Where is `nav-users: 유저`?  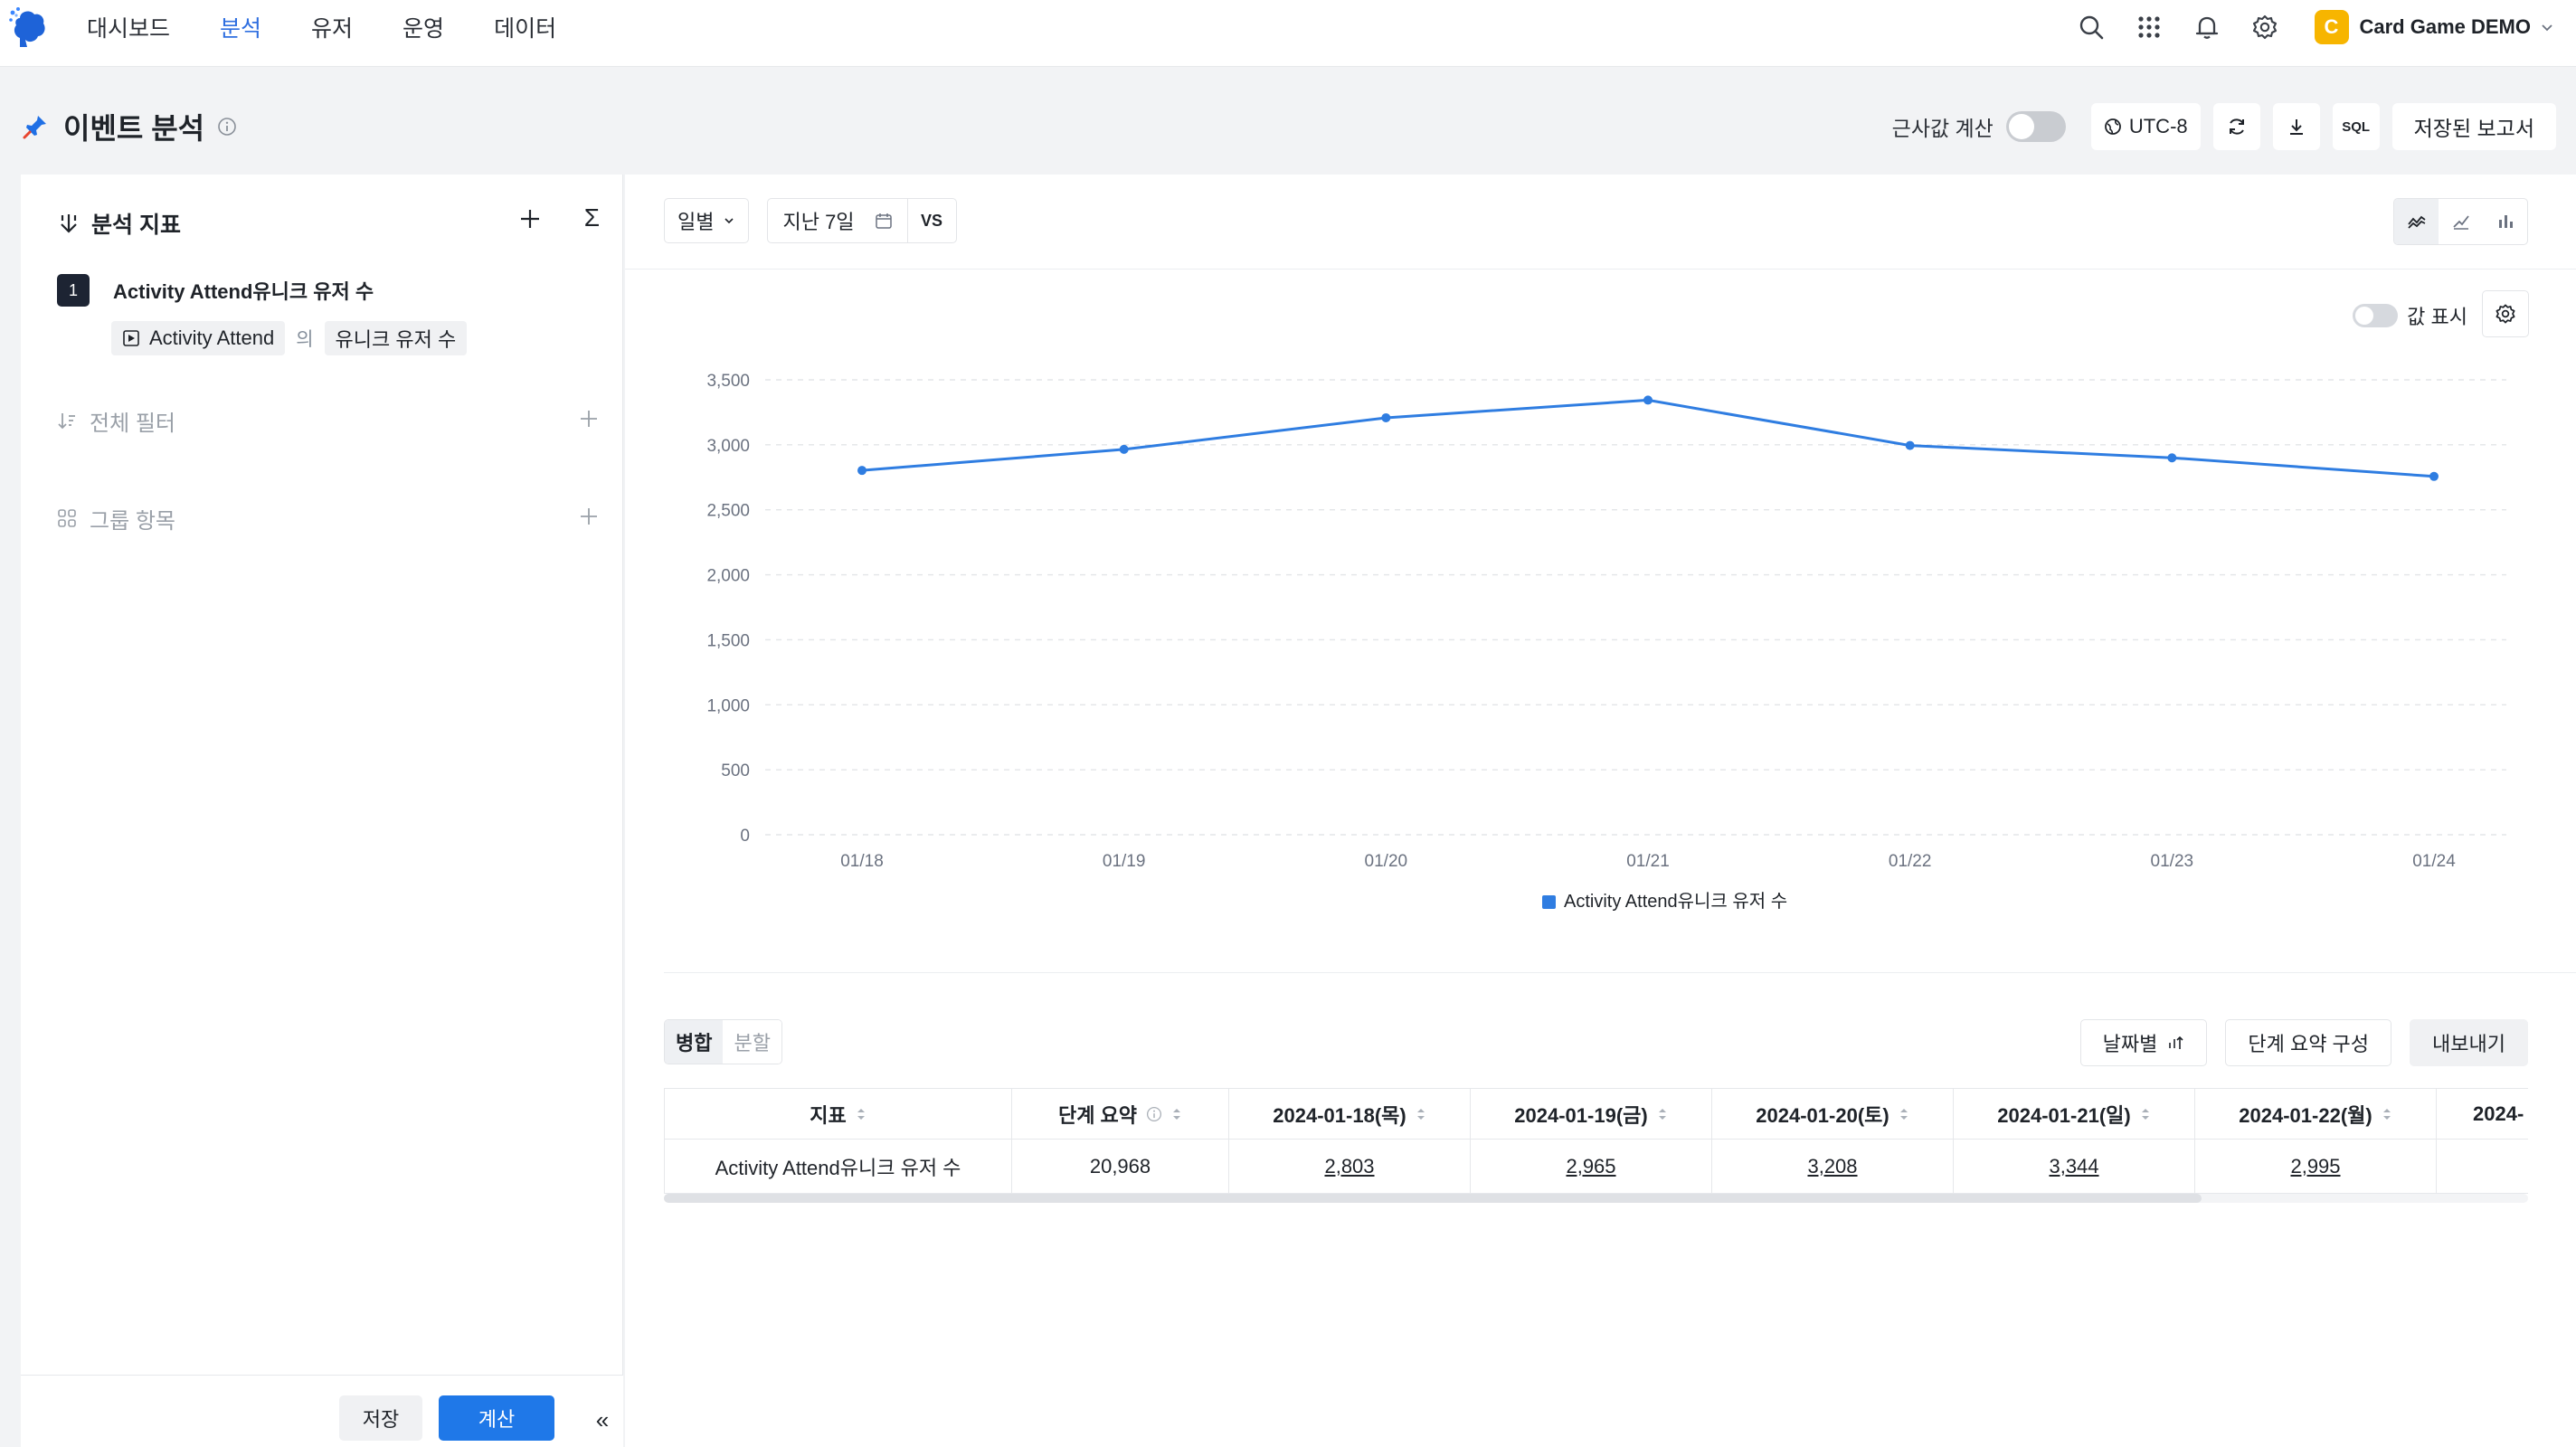 nav-users: 유저 is located at coordinates (332, 29).